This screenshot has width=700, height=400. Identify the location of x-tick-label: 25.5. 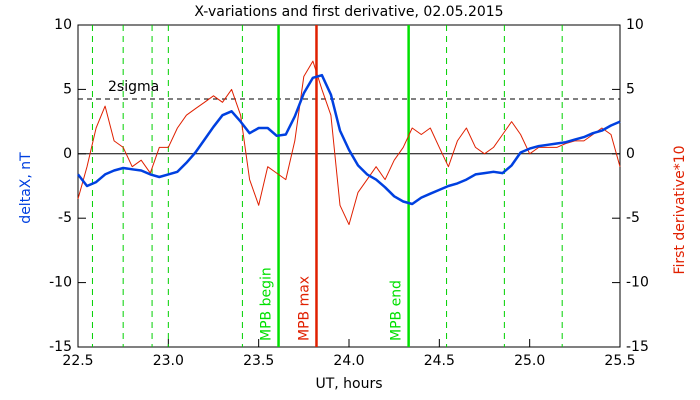
(619, 361).